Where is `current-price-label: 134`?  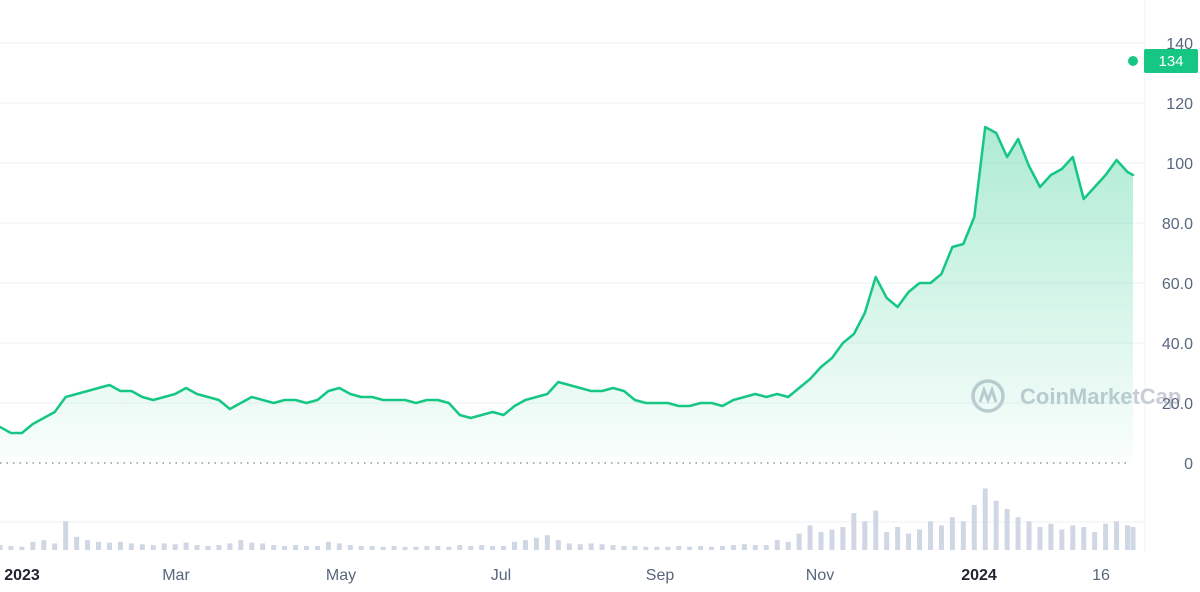 current-price-label: 134 is located at coordinates (1170, 61).